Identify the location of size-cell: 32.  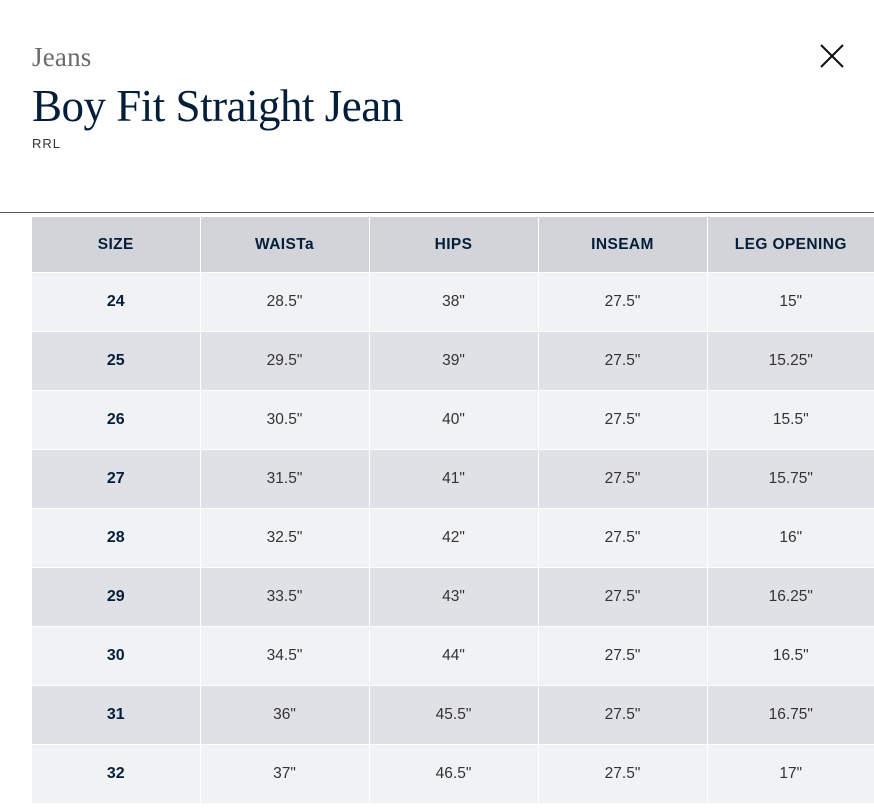
(116, 774).